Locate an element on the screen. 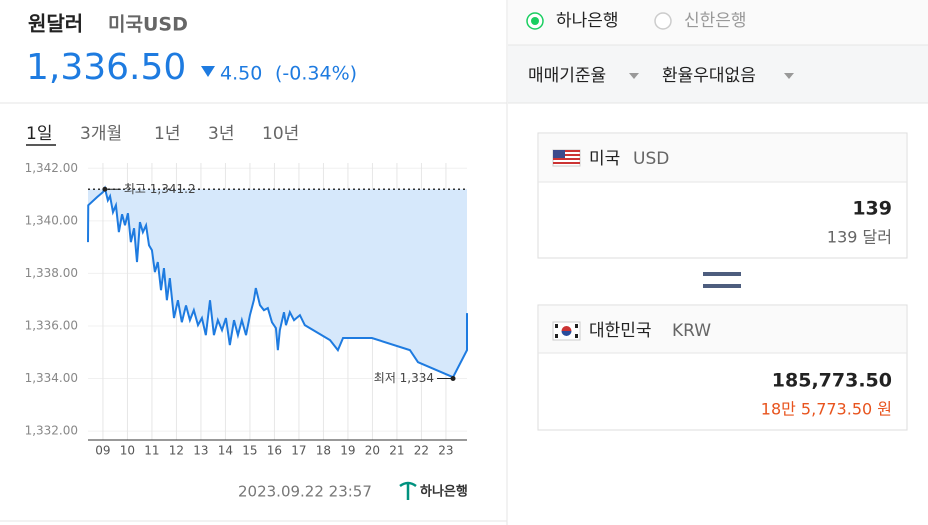 The height and width of the screenshot is (525, 928). bank-row is located at coordinates (718, 22).